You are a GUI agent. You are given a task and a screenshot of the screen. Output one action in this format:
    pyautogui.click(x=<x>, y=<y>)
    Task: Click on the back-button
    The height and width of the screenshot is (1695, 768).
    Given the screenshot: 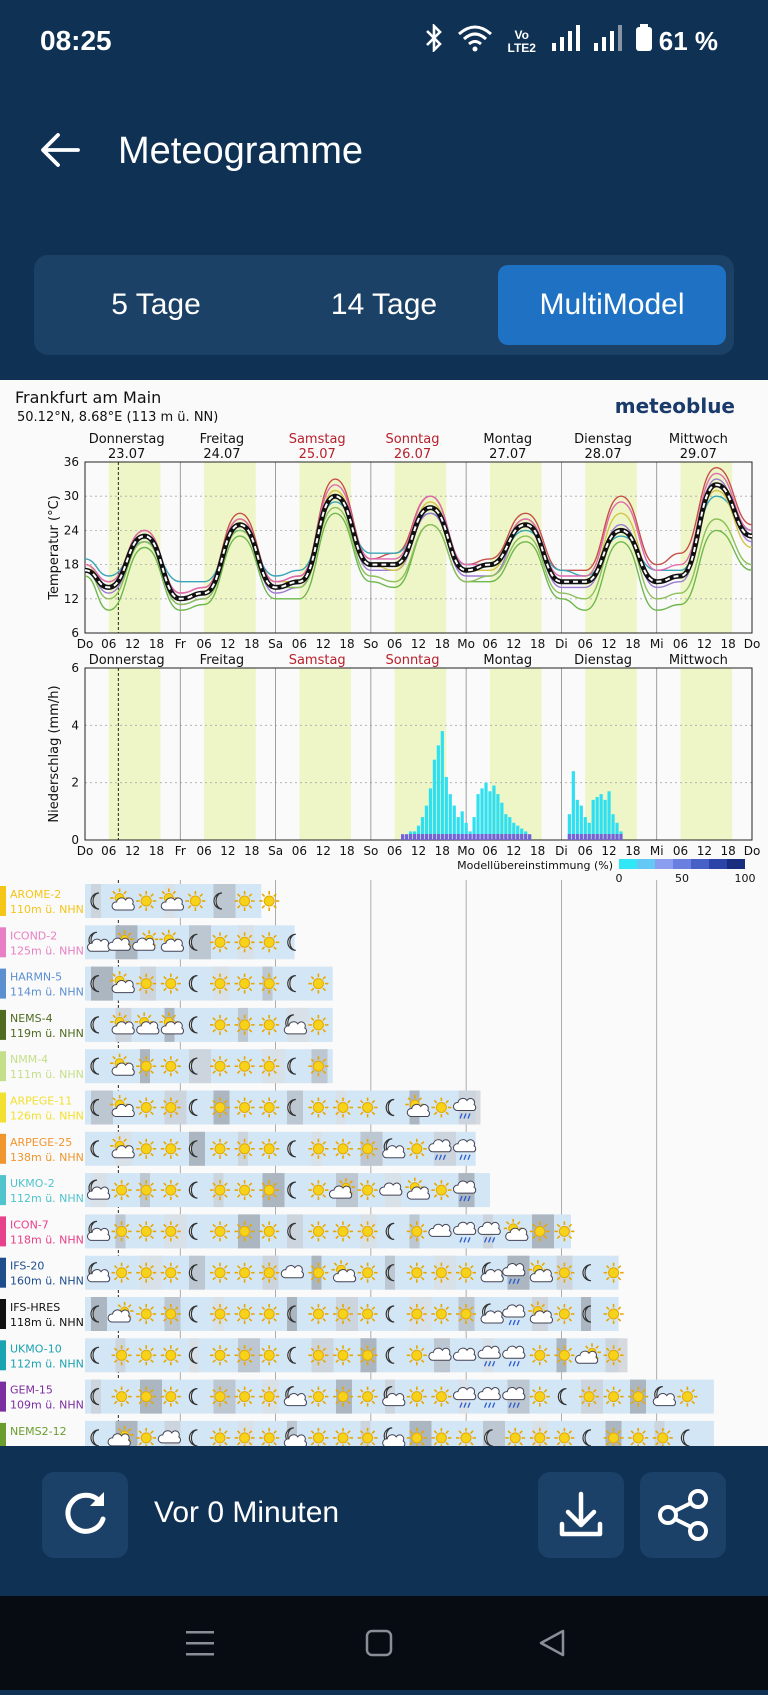 What is the action you would take?
    pyautogui.click(x=60, y=150)
    